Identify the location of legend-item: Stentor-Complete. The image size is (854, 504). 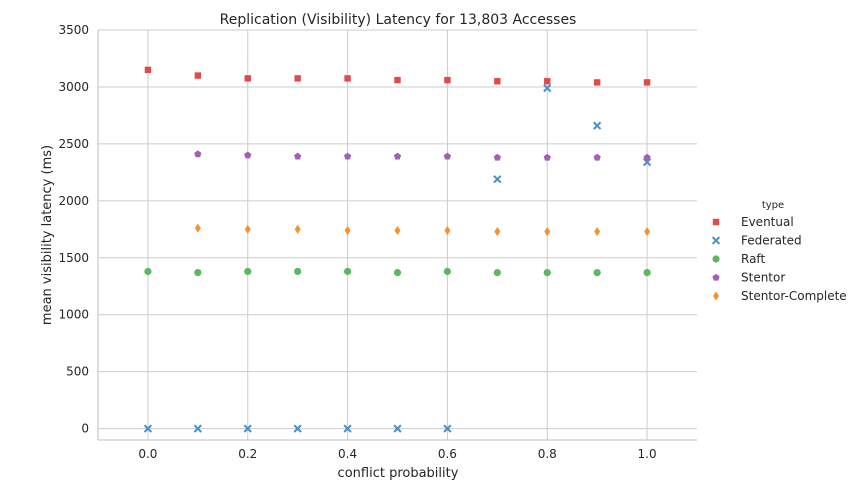
(780, 296).